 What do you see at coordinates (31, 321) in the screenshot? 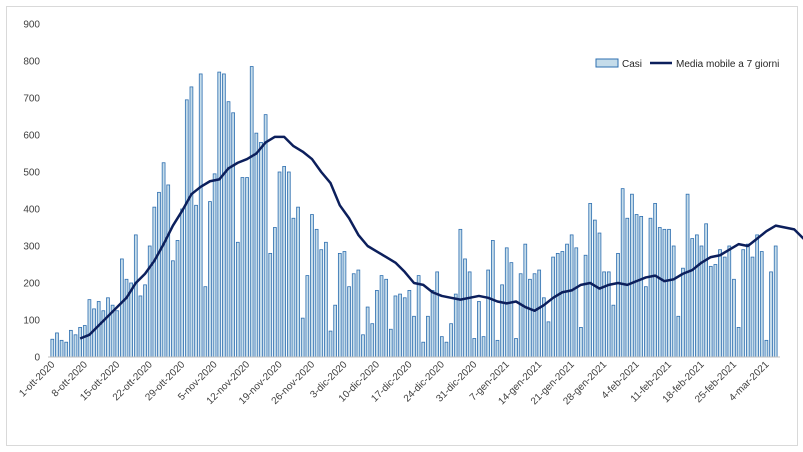
I see `y-tick-label: 100` at bounding box center [31, 321].